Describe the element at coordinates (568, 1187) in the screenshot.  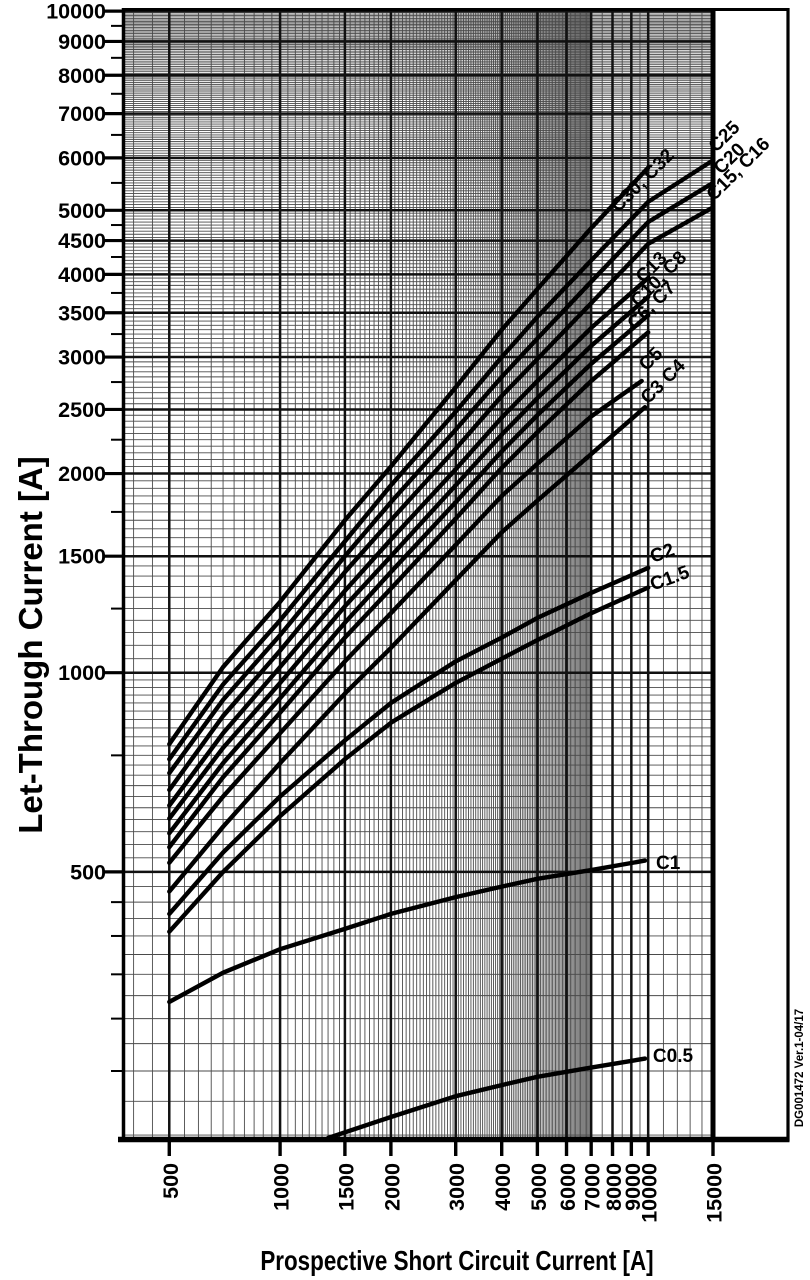
I see `x-tick-label: 6000` at that location.